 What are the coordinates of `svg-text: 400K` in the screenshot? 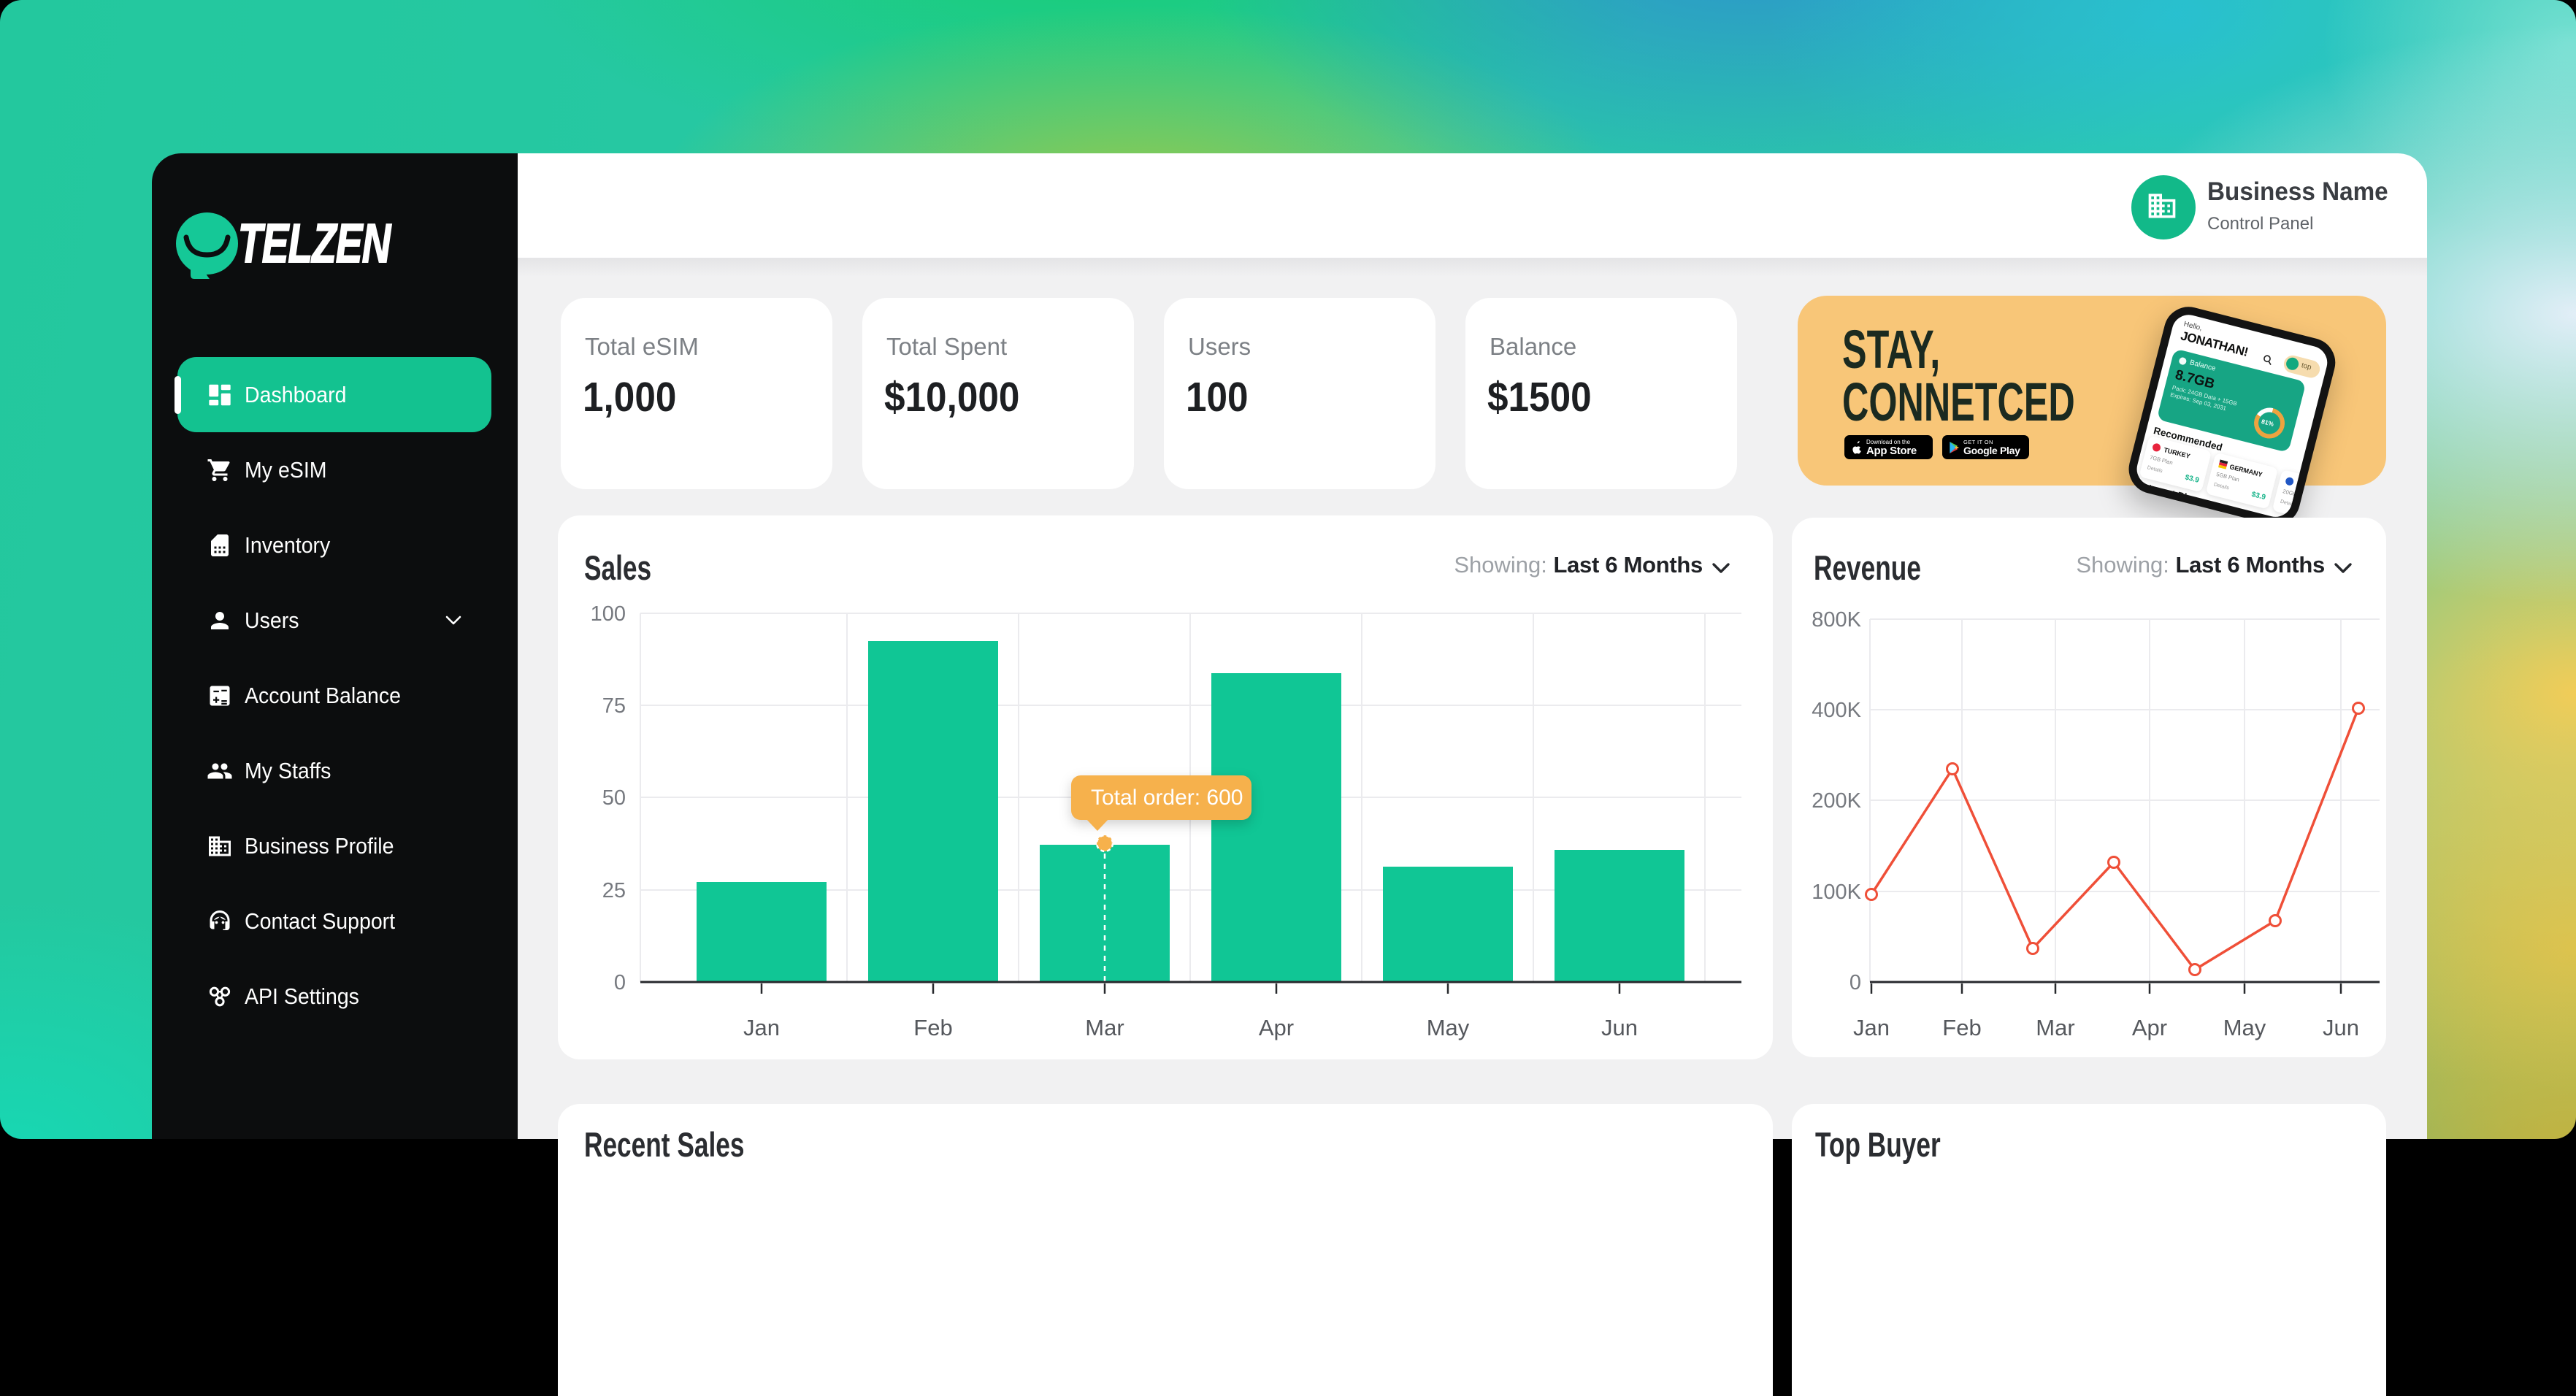 It's located at (1836, 710).